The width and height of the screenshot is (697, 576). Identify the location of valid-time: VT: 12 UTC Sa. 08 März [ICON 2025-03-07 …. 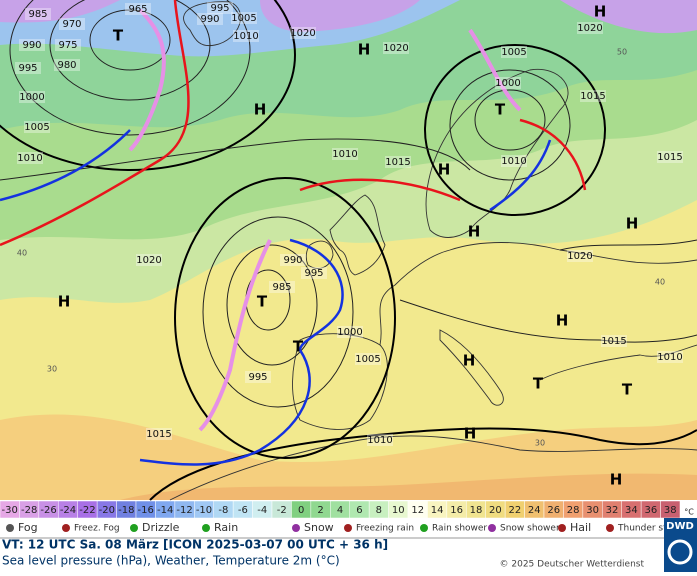
(195, 545).